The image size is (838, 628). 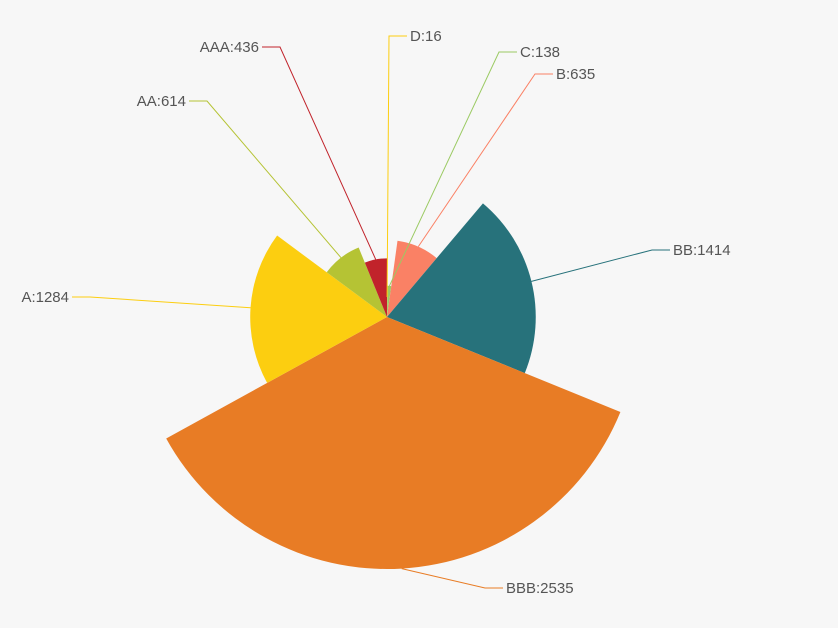 I want to click on slice-label-bbb: BBB:2535, so click(x=540, y=588).